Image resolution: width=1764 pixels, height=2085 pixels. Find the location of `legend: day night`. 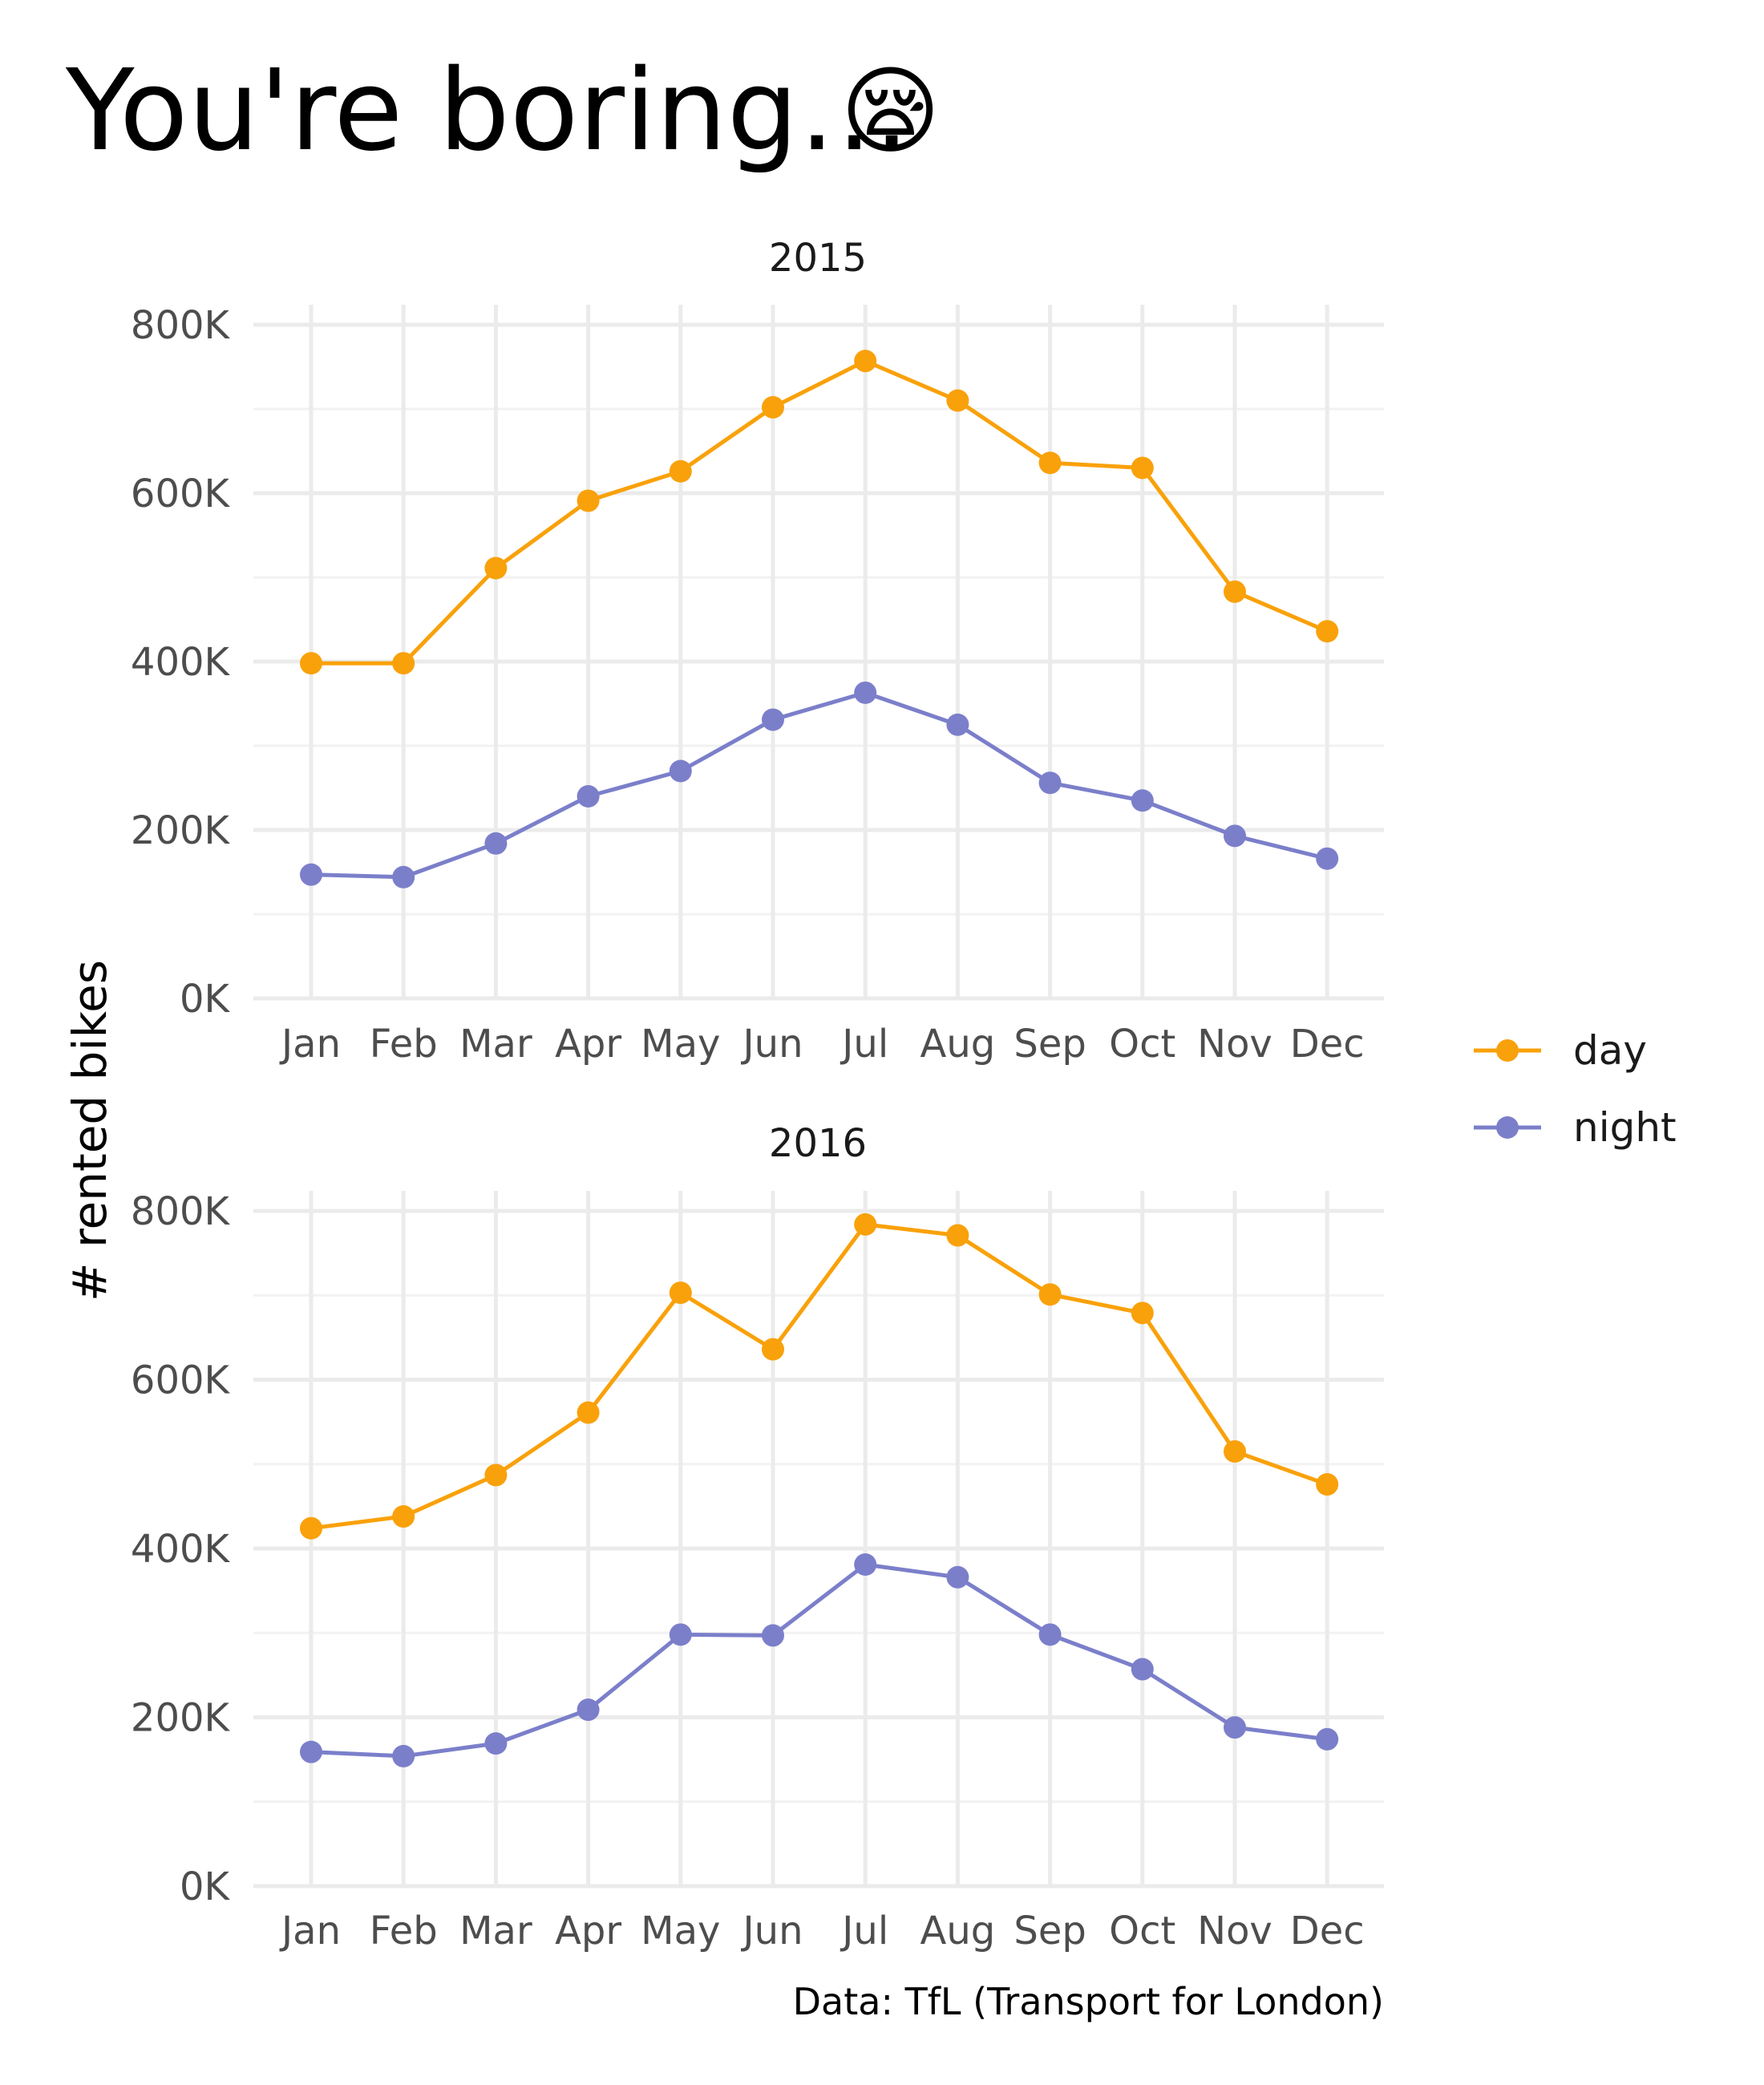

legend: day night is located at coordinates (1575, 1089).